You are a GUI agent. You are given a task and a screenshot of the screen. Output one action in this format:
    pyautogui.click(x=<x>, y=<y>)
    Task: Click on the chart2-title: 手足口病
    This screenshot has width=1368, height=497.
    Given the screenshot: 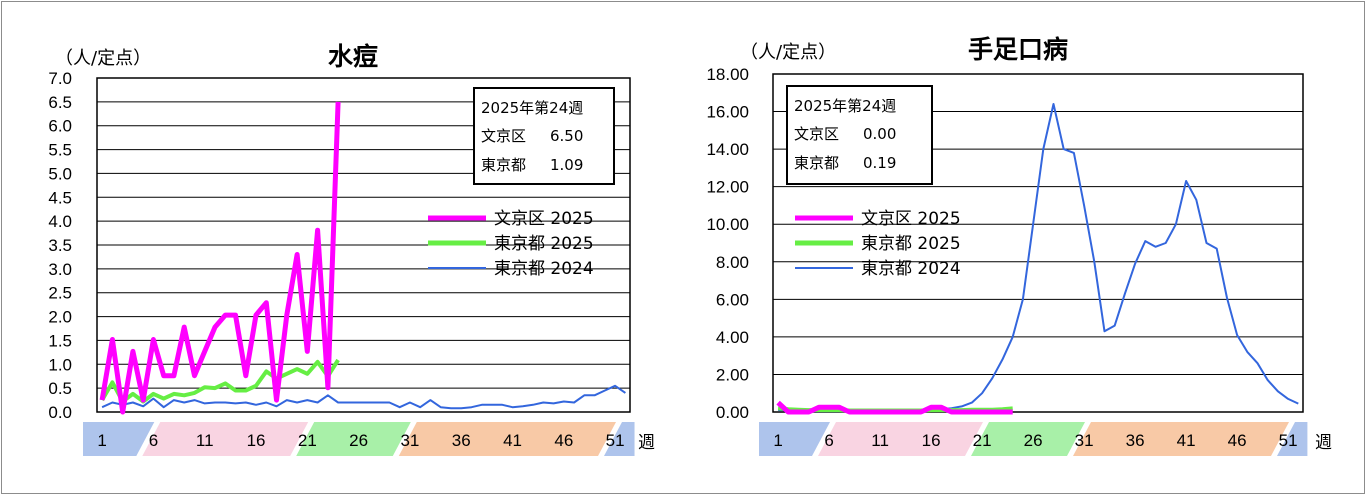 What is the action you would take?
    pyautogui.click(x=1018, y=49)
    